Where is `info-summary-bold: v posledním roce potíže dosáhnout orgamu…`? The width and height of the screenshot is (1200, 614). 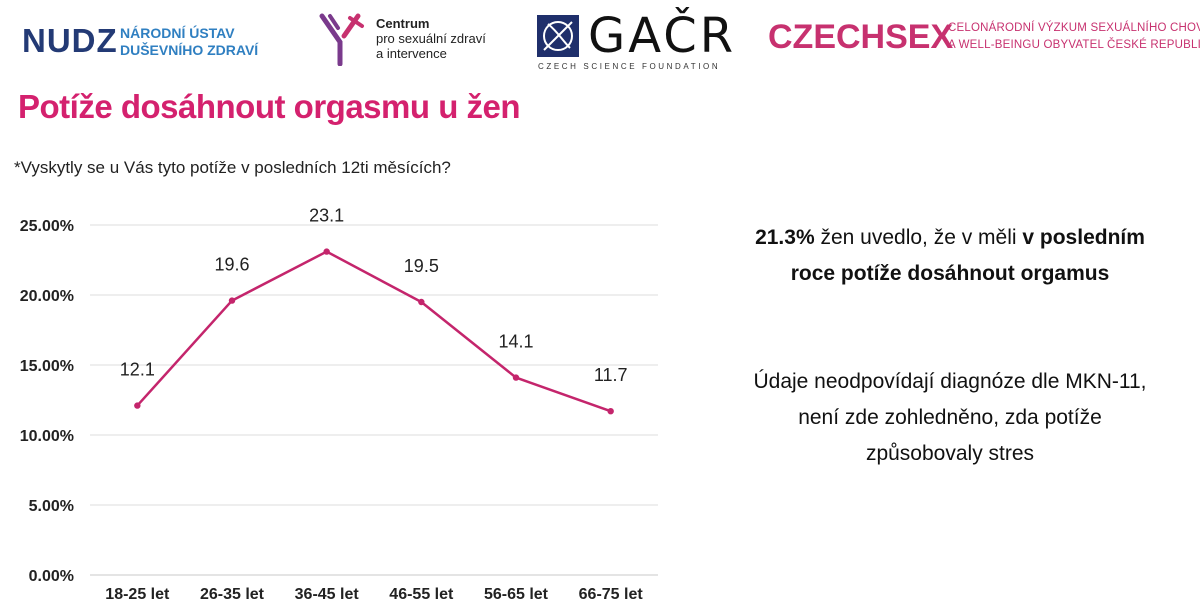
info-summary-bold: v posledním roce potíže dosáhnout orgamu… is located at coordinates (967, 255).